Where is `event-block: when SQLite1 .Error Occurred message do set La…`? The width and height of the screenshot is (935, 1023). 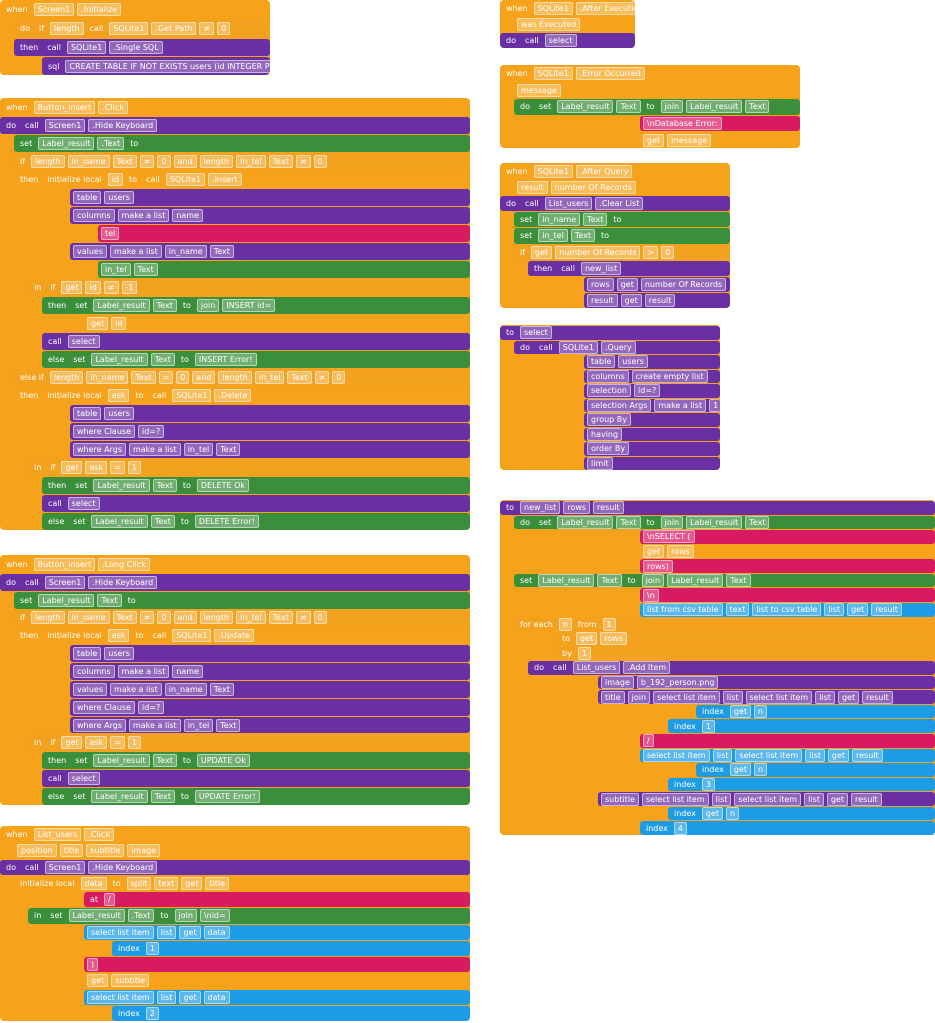
event-block: when SQLite1 .Error Occurred message do set La… is located at coordinates (650, 106).